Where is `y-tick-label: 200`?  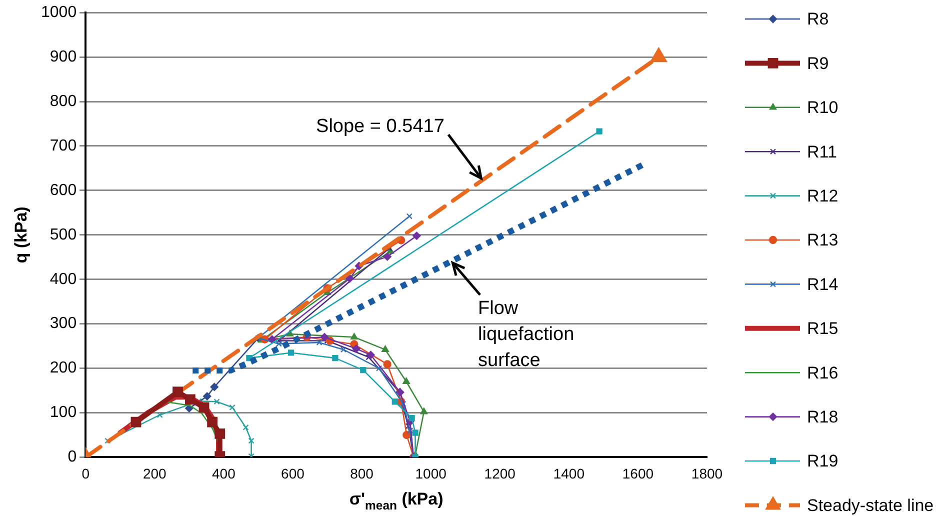
y-tick-label: 200 is located at coordinates (63, 368).